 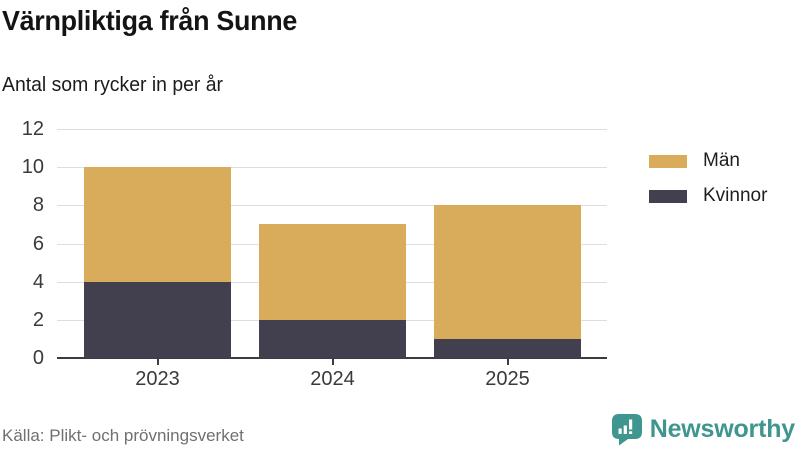 I want to click on legend-item-kvinnor: Kvinnor, so click(x=708, y=196).